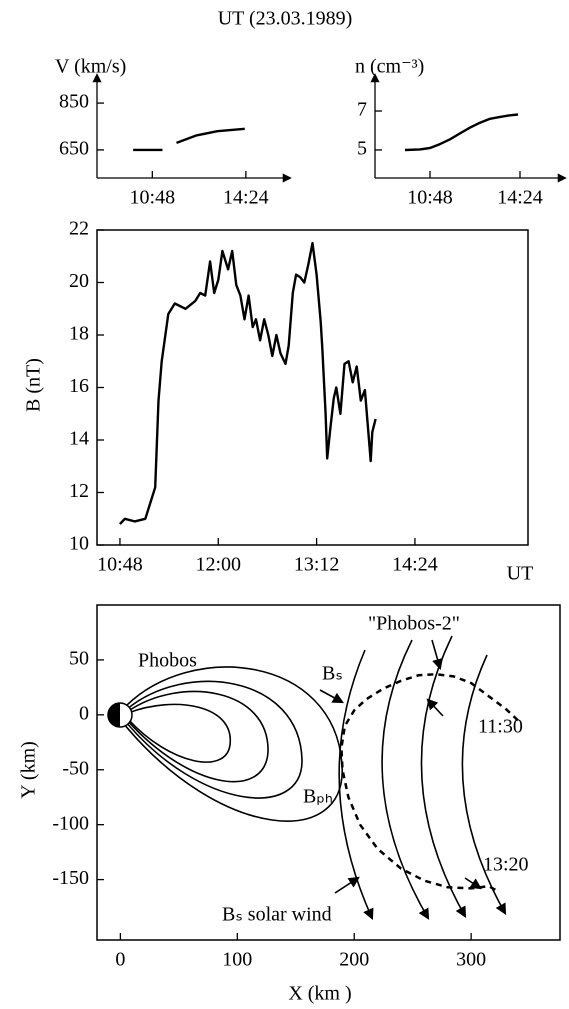  Describe the element at coordinates (79, 659) in the screenshot. I see `y-tick-label: 50` at that location.